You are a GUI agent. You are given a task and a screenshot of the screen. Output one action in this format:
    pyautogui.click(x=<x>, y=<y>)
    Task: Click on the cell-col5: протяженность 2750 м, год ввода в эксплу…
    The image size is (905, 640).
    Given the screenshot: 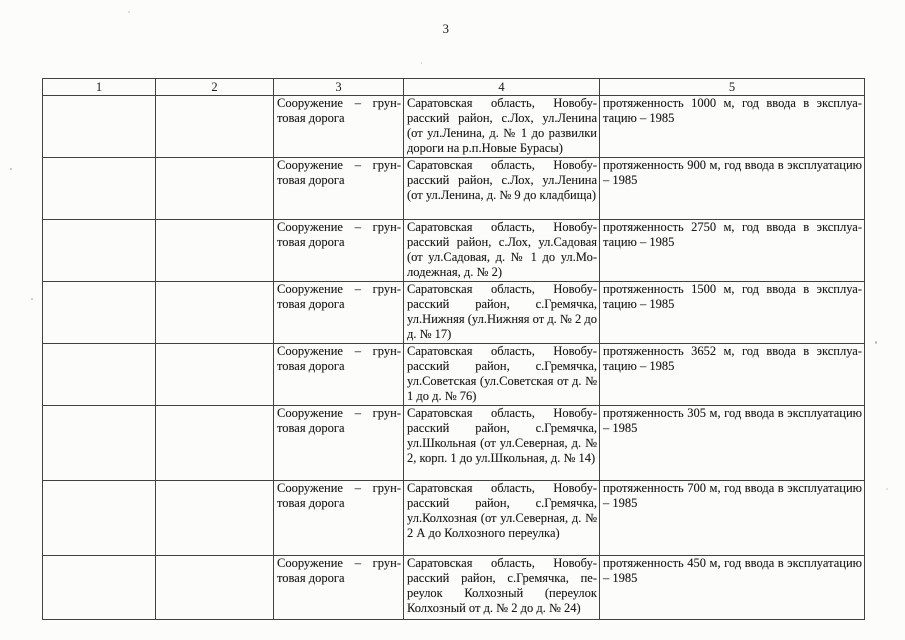 What is the action you would take?
    pyautogui.click(x=732, y=250)
    